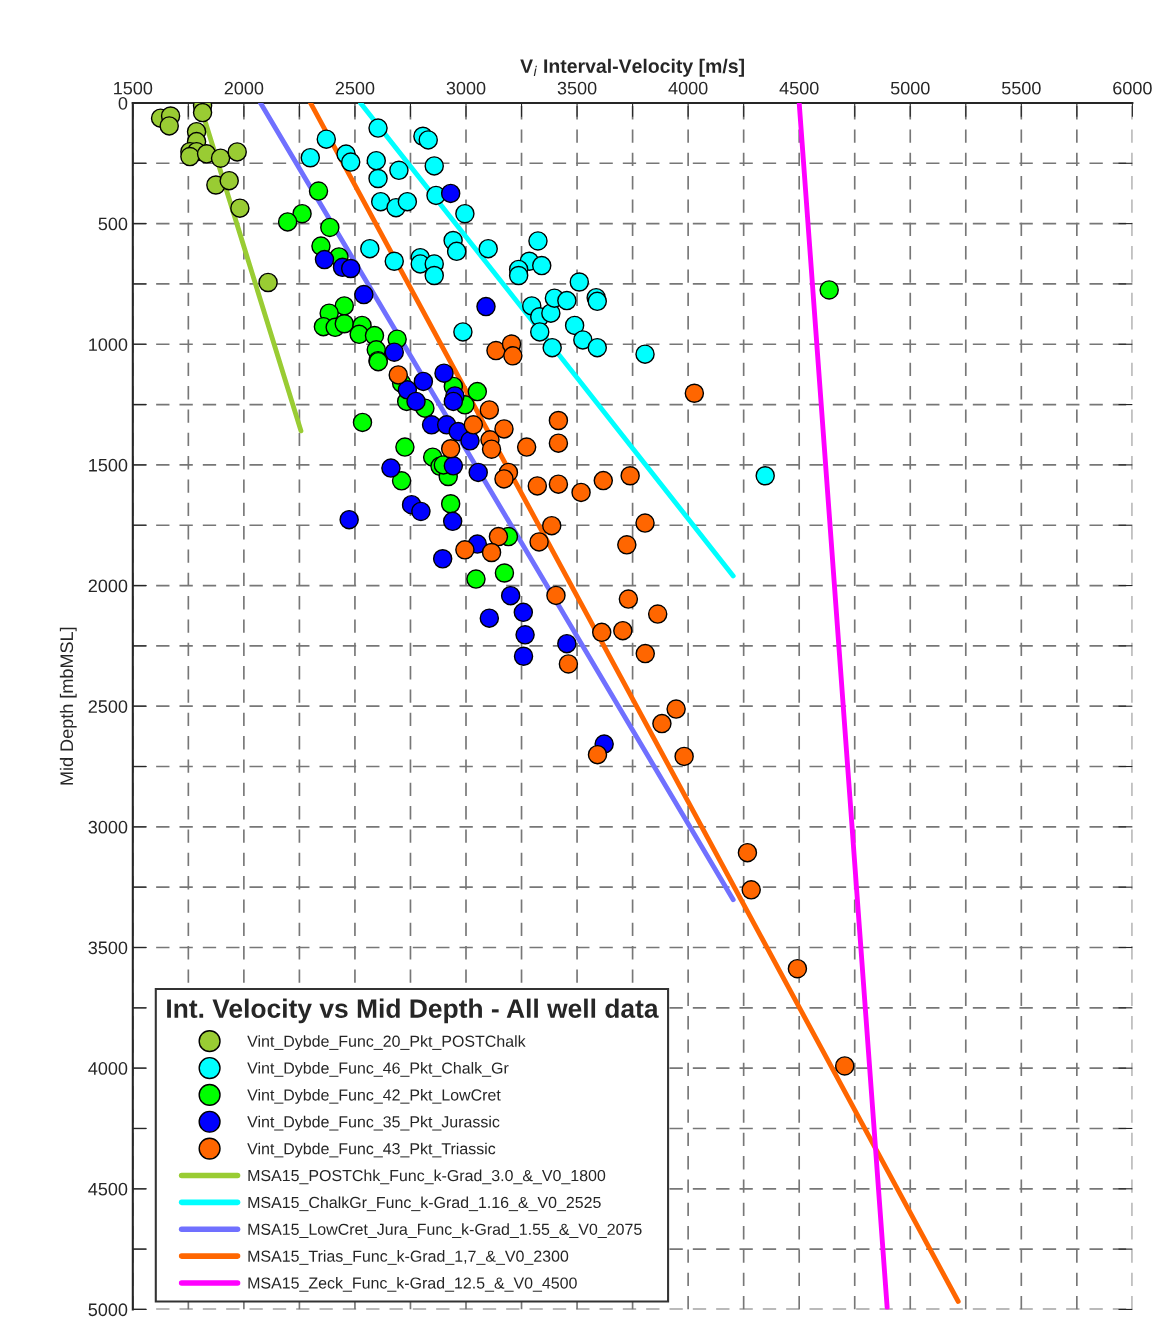  Describe the element at coordinates (1021, 88) in the screenshot. I see `x-tick-label: 5500` at that location.